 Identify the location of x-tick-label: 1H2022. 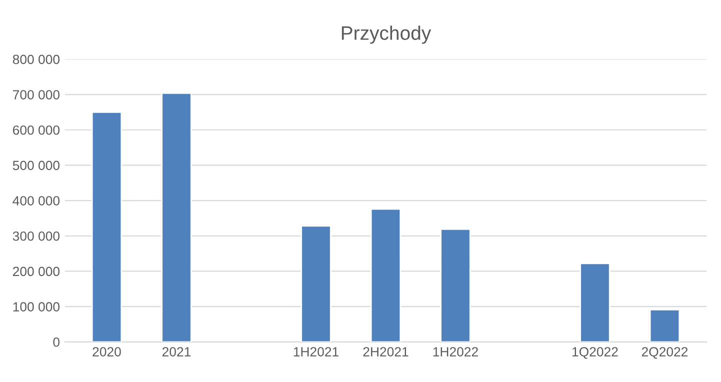
(455, 351).